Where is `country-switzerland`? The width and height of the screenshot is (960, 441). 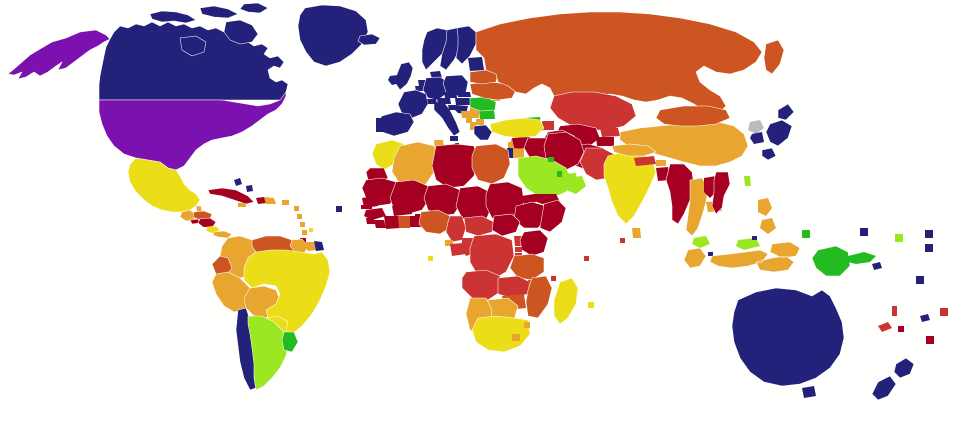
country-switzerland is located at coordinates (432, 101).